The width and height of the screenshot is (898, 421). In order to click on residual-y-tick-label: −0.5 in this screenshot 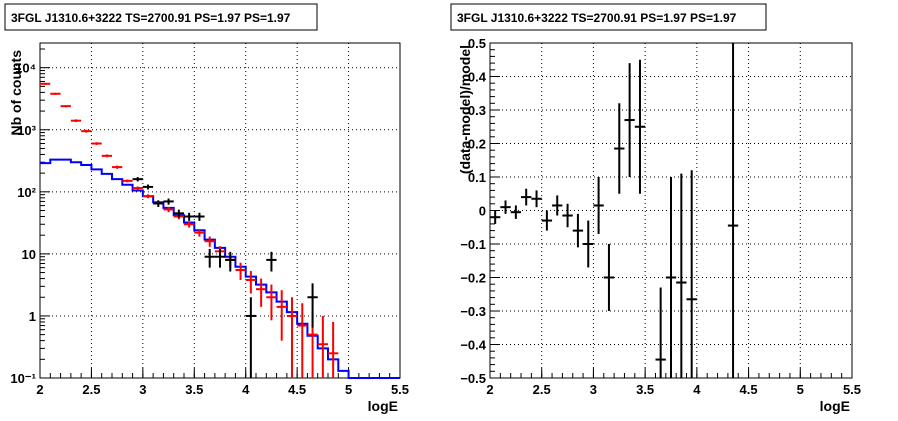, I will do `click(473, 378)`.